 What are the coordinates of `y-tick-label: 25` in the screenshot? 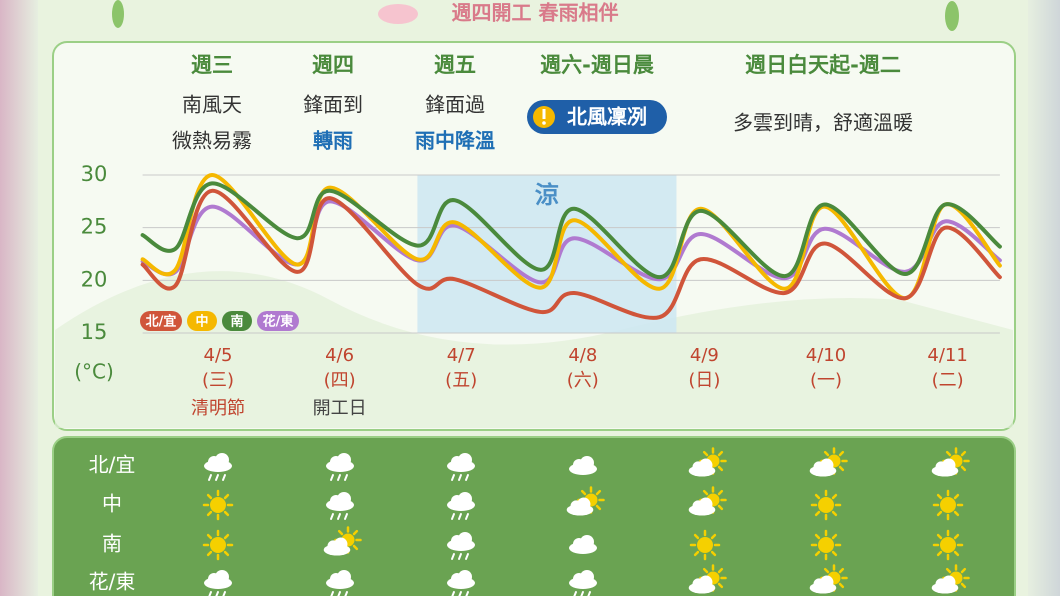 It's located at (94, 227).